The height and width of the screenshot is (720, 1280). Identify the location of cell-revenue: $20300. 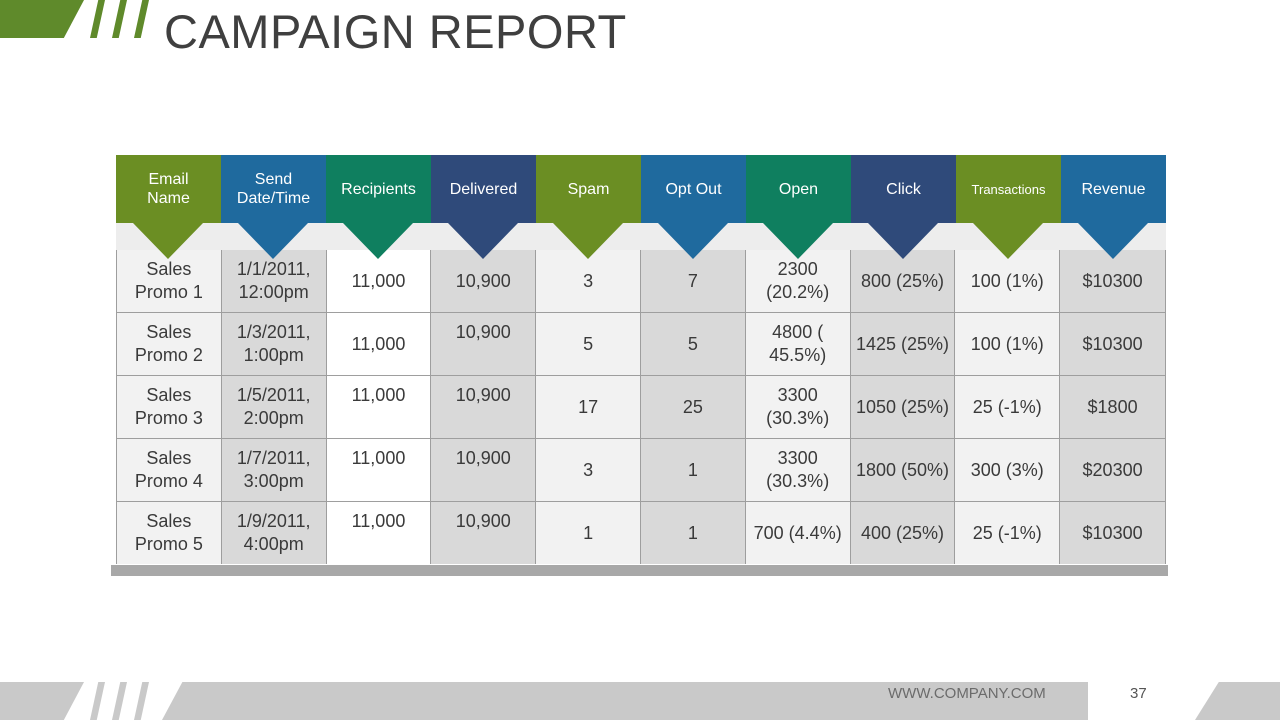
(1112, 470).